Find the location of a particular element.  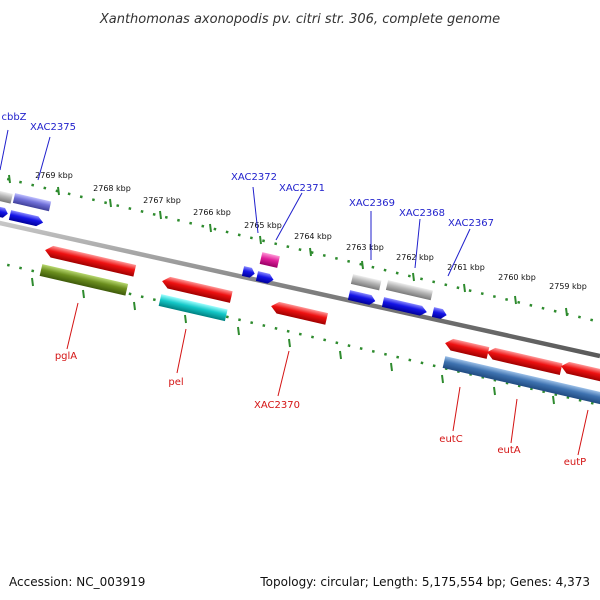

gene-label-XAC2372: XAC2372 is located at coordinates (254, 177).